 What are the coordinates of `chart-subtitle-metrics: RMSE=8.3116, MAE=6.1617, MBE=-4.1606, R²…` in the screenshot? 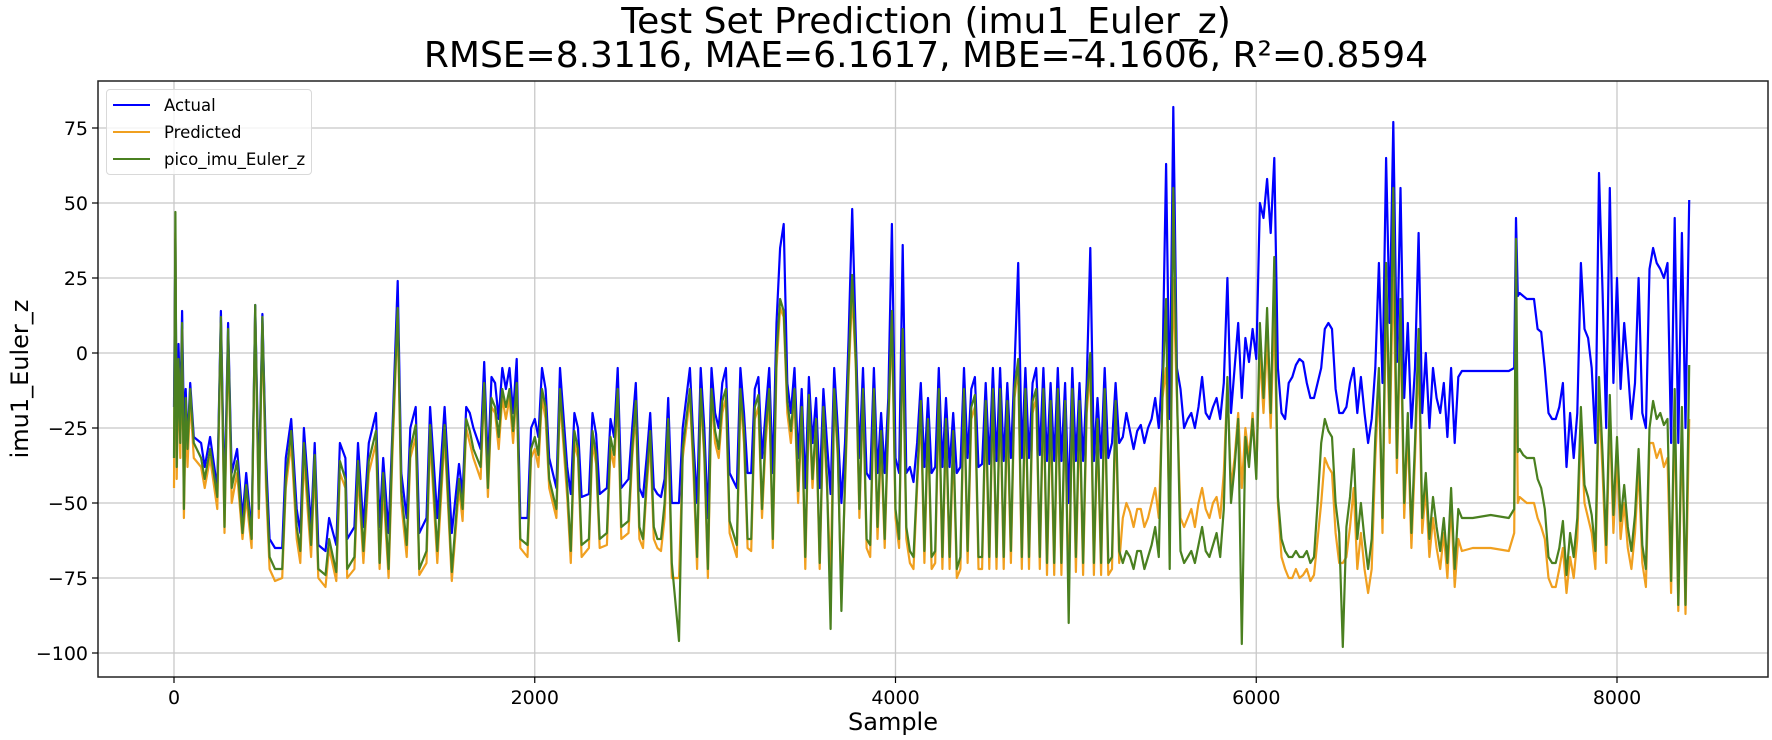 It's located at (926, 55).